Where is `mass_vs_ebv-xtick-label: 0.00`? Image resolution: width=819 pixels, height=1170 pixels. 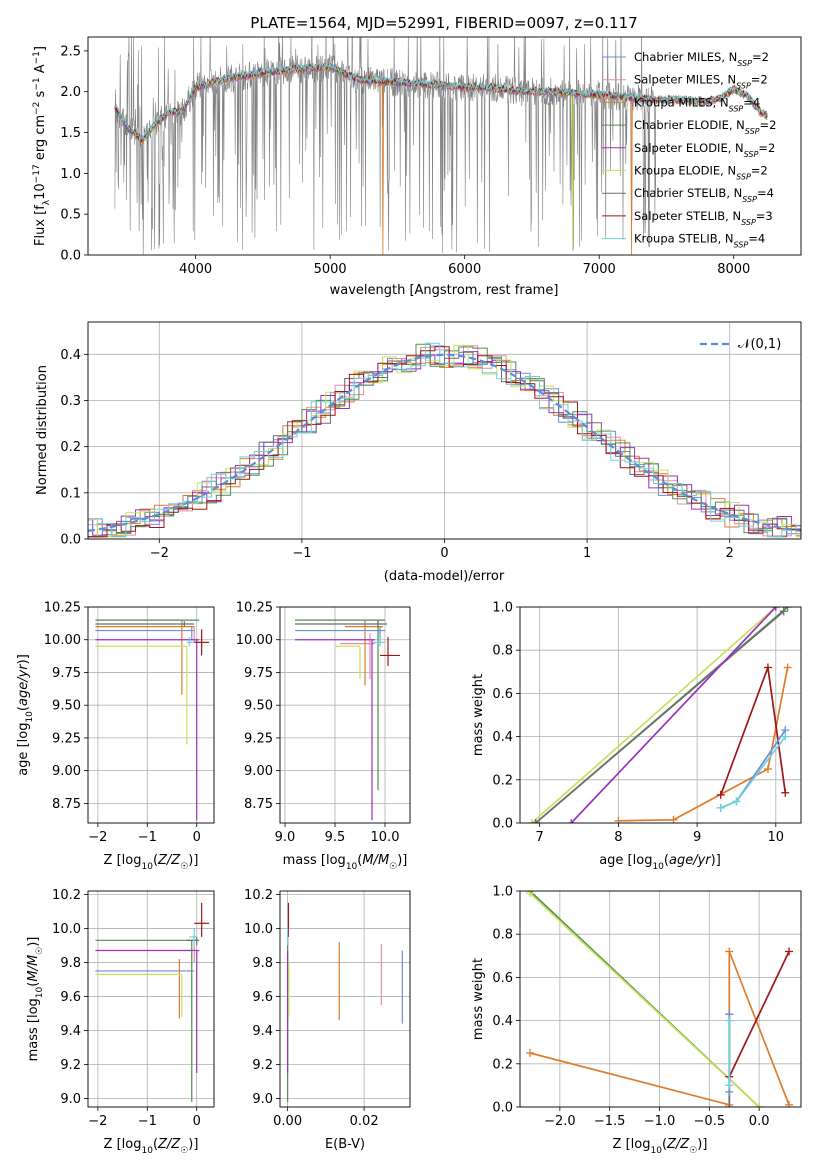
mass_vs_ebv-xtick-label: 0.00 is located at coordinates (287, 1121).